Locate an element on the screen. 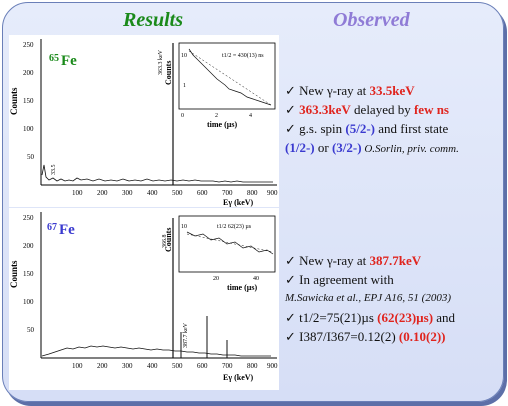  observation-text: ✓ g.s. spin is located at coordinates (315, 128).